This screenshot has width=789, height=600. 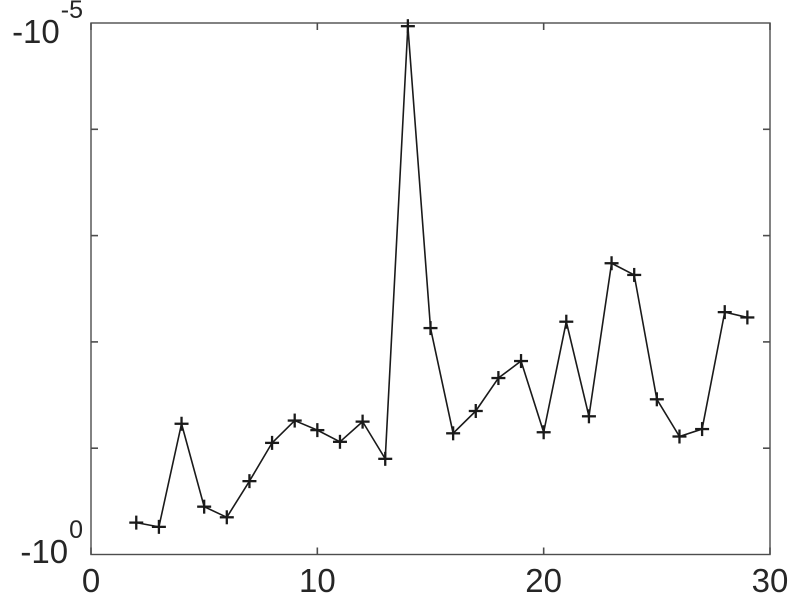 What do you see at coordinates (71, 12) in the screenshot?
I see `y-tick-top-exponent: -5` at bounding box center [71, 12].